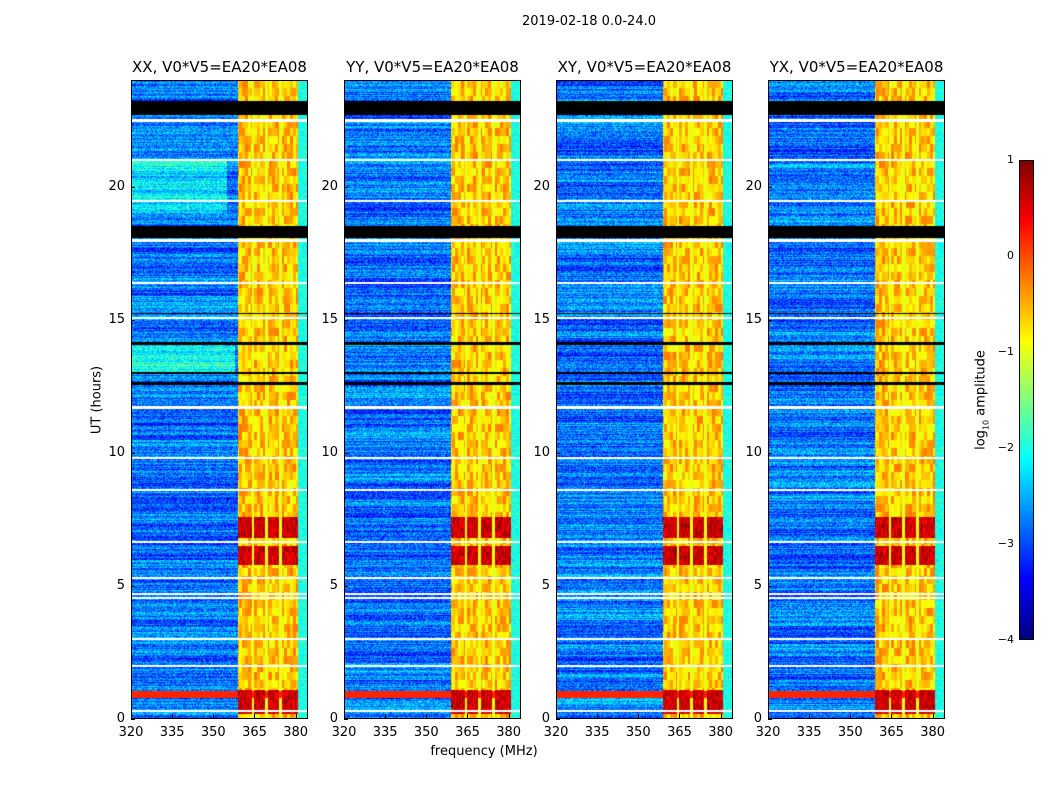 The image size is (1050, 800). I want to click on colorbar-tick-label: 1, so click(1010, 159).